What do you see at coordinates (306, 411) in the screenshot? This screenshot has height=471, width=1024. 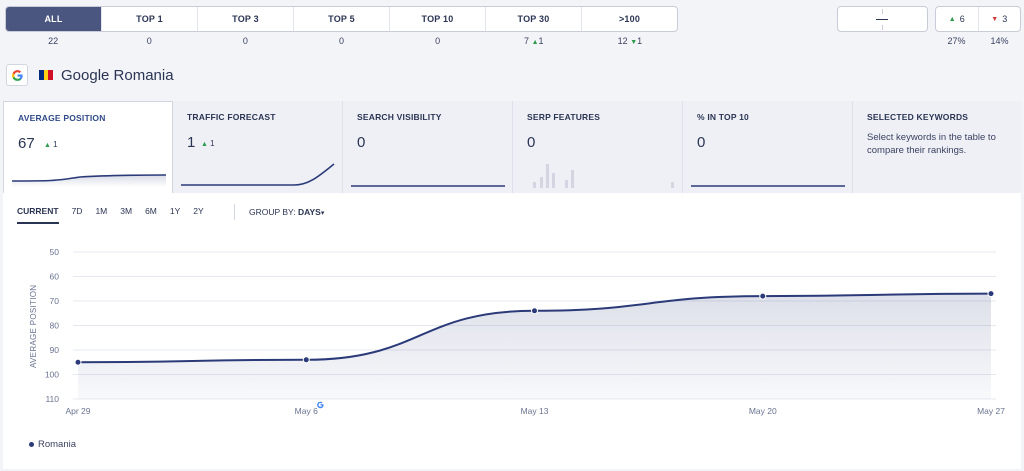 I see `x-tick-label: May 6` at bounding box center [306, 411].